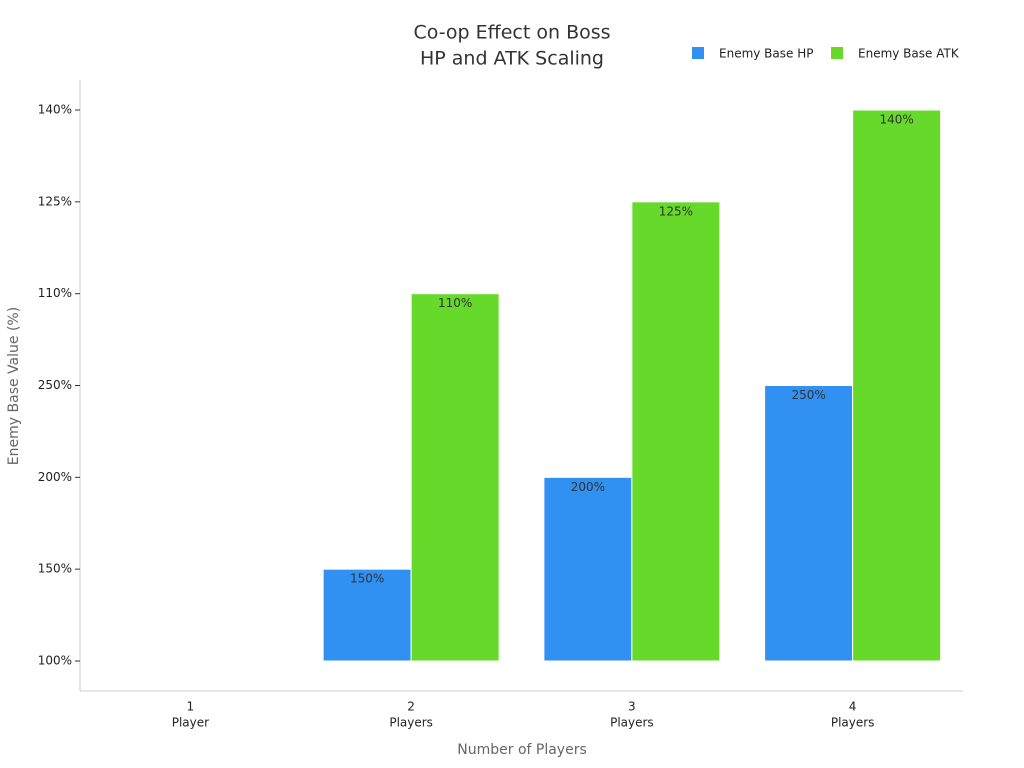 The height and width of the screenshot is (768, 1024). Describe the element at coordinates (55, 385) in the screenshot. I see `y-tick-label: 250%` at that location.